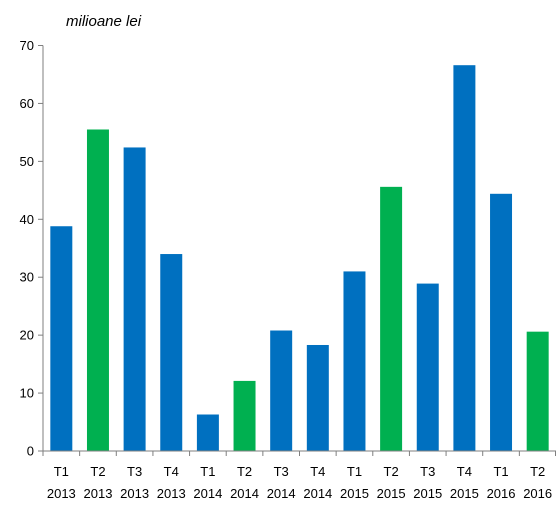 The width and height of the screenshot is (556, 510). What do you see at coordinates (391, 319) in the screenshot?
I see `bar-t2-2015` at bounding box center [391, 319].